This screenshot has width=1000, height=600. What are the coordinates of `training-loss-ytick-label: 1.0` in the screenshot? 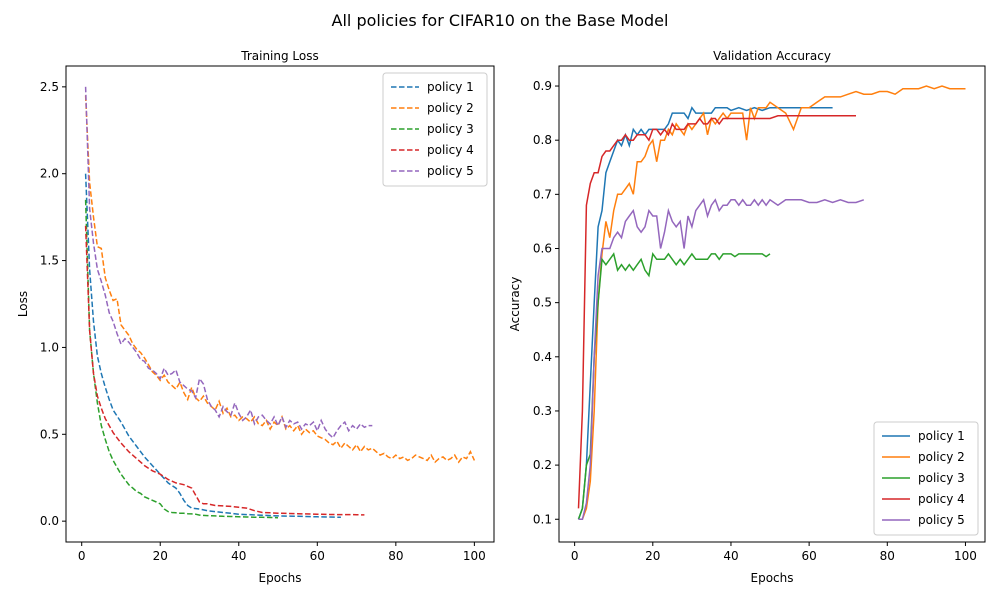 It's located at (49, 347).